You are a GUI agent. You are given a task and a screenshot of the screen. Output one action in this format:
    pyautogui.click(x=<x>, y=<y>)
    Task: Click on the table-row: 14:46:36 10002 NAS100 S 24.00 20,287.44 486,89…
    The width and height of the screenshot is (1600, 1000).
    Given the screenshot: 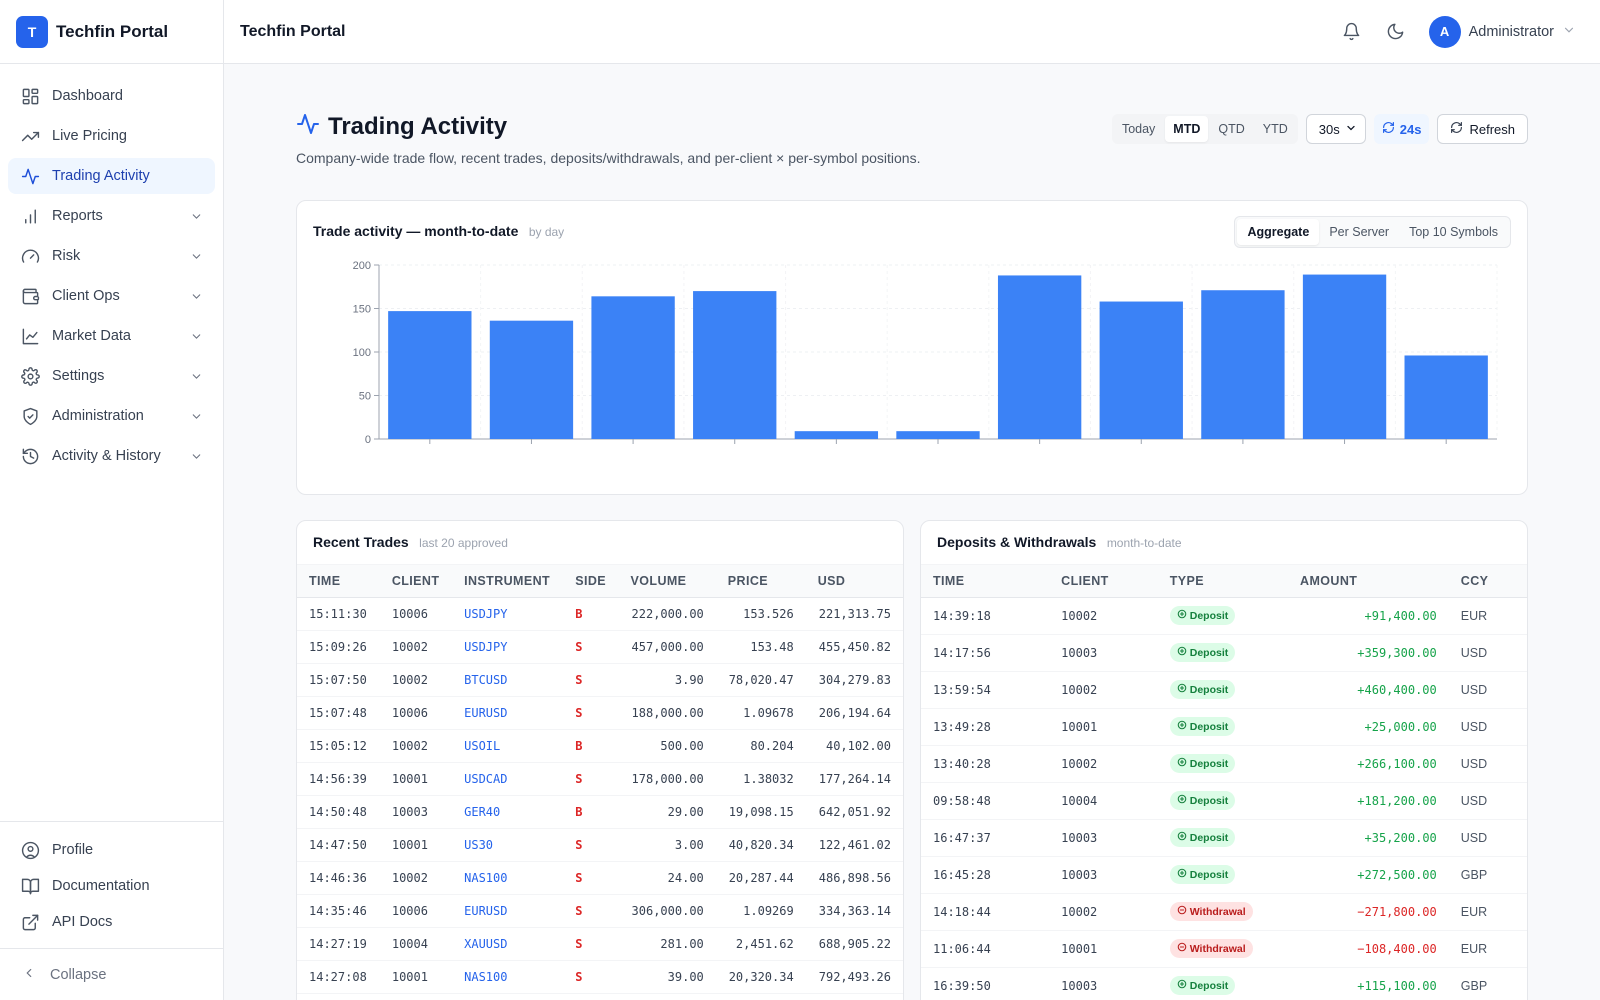 What is the action you would take?
    pyautogui.click(x=600, y=878)
    